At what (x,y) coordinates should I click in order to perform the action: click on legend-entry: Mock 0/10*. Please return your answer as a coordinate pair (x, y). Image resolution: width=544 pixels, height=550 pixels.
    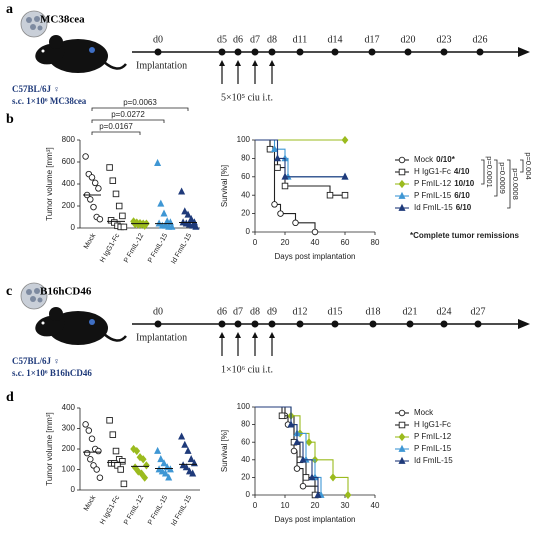
    Looking at the image, I should click on (435, 159).